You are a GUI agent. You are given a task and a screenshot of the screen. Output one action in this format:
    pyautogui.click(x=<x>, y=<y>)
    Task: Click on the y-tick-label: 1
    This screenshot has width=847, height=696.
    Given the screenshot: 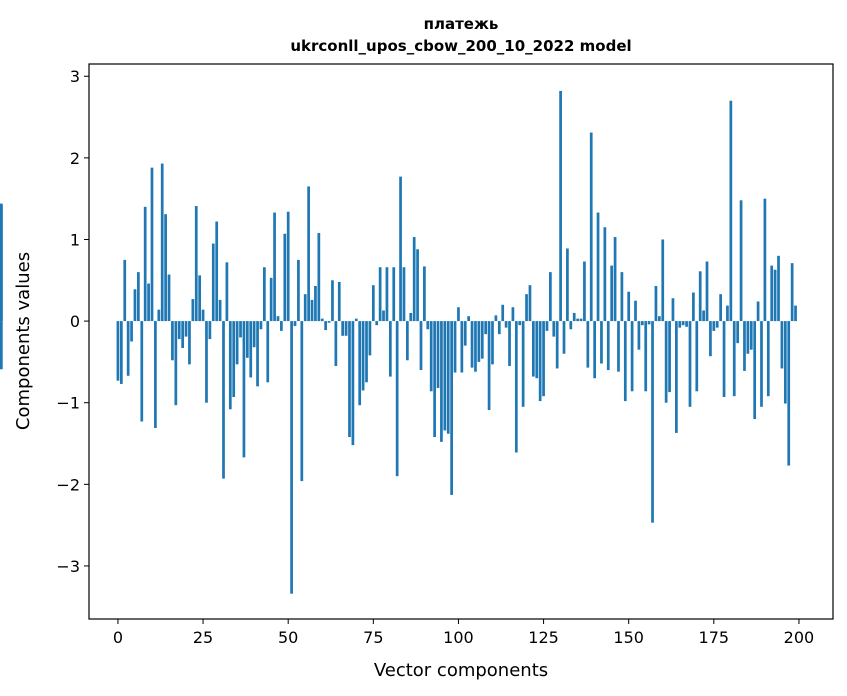 What is the action you would take?
    pyautogui.click(x=75, y=239)
    